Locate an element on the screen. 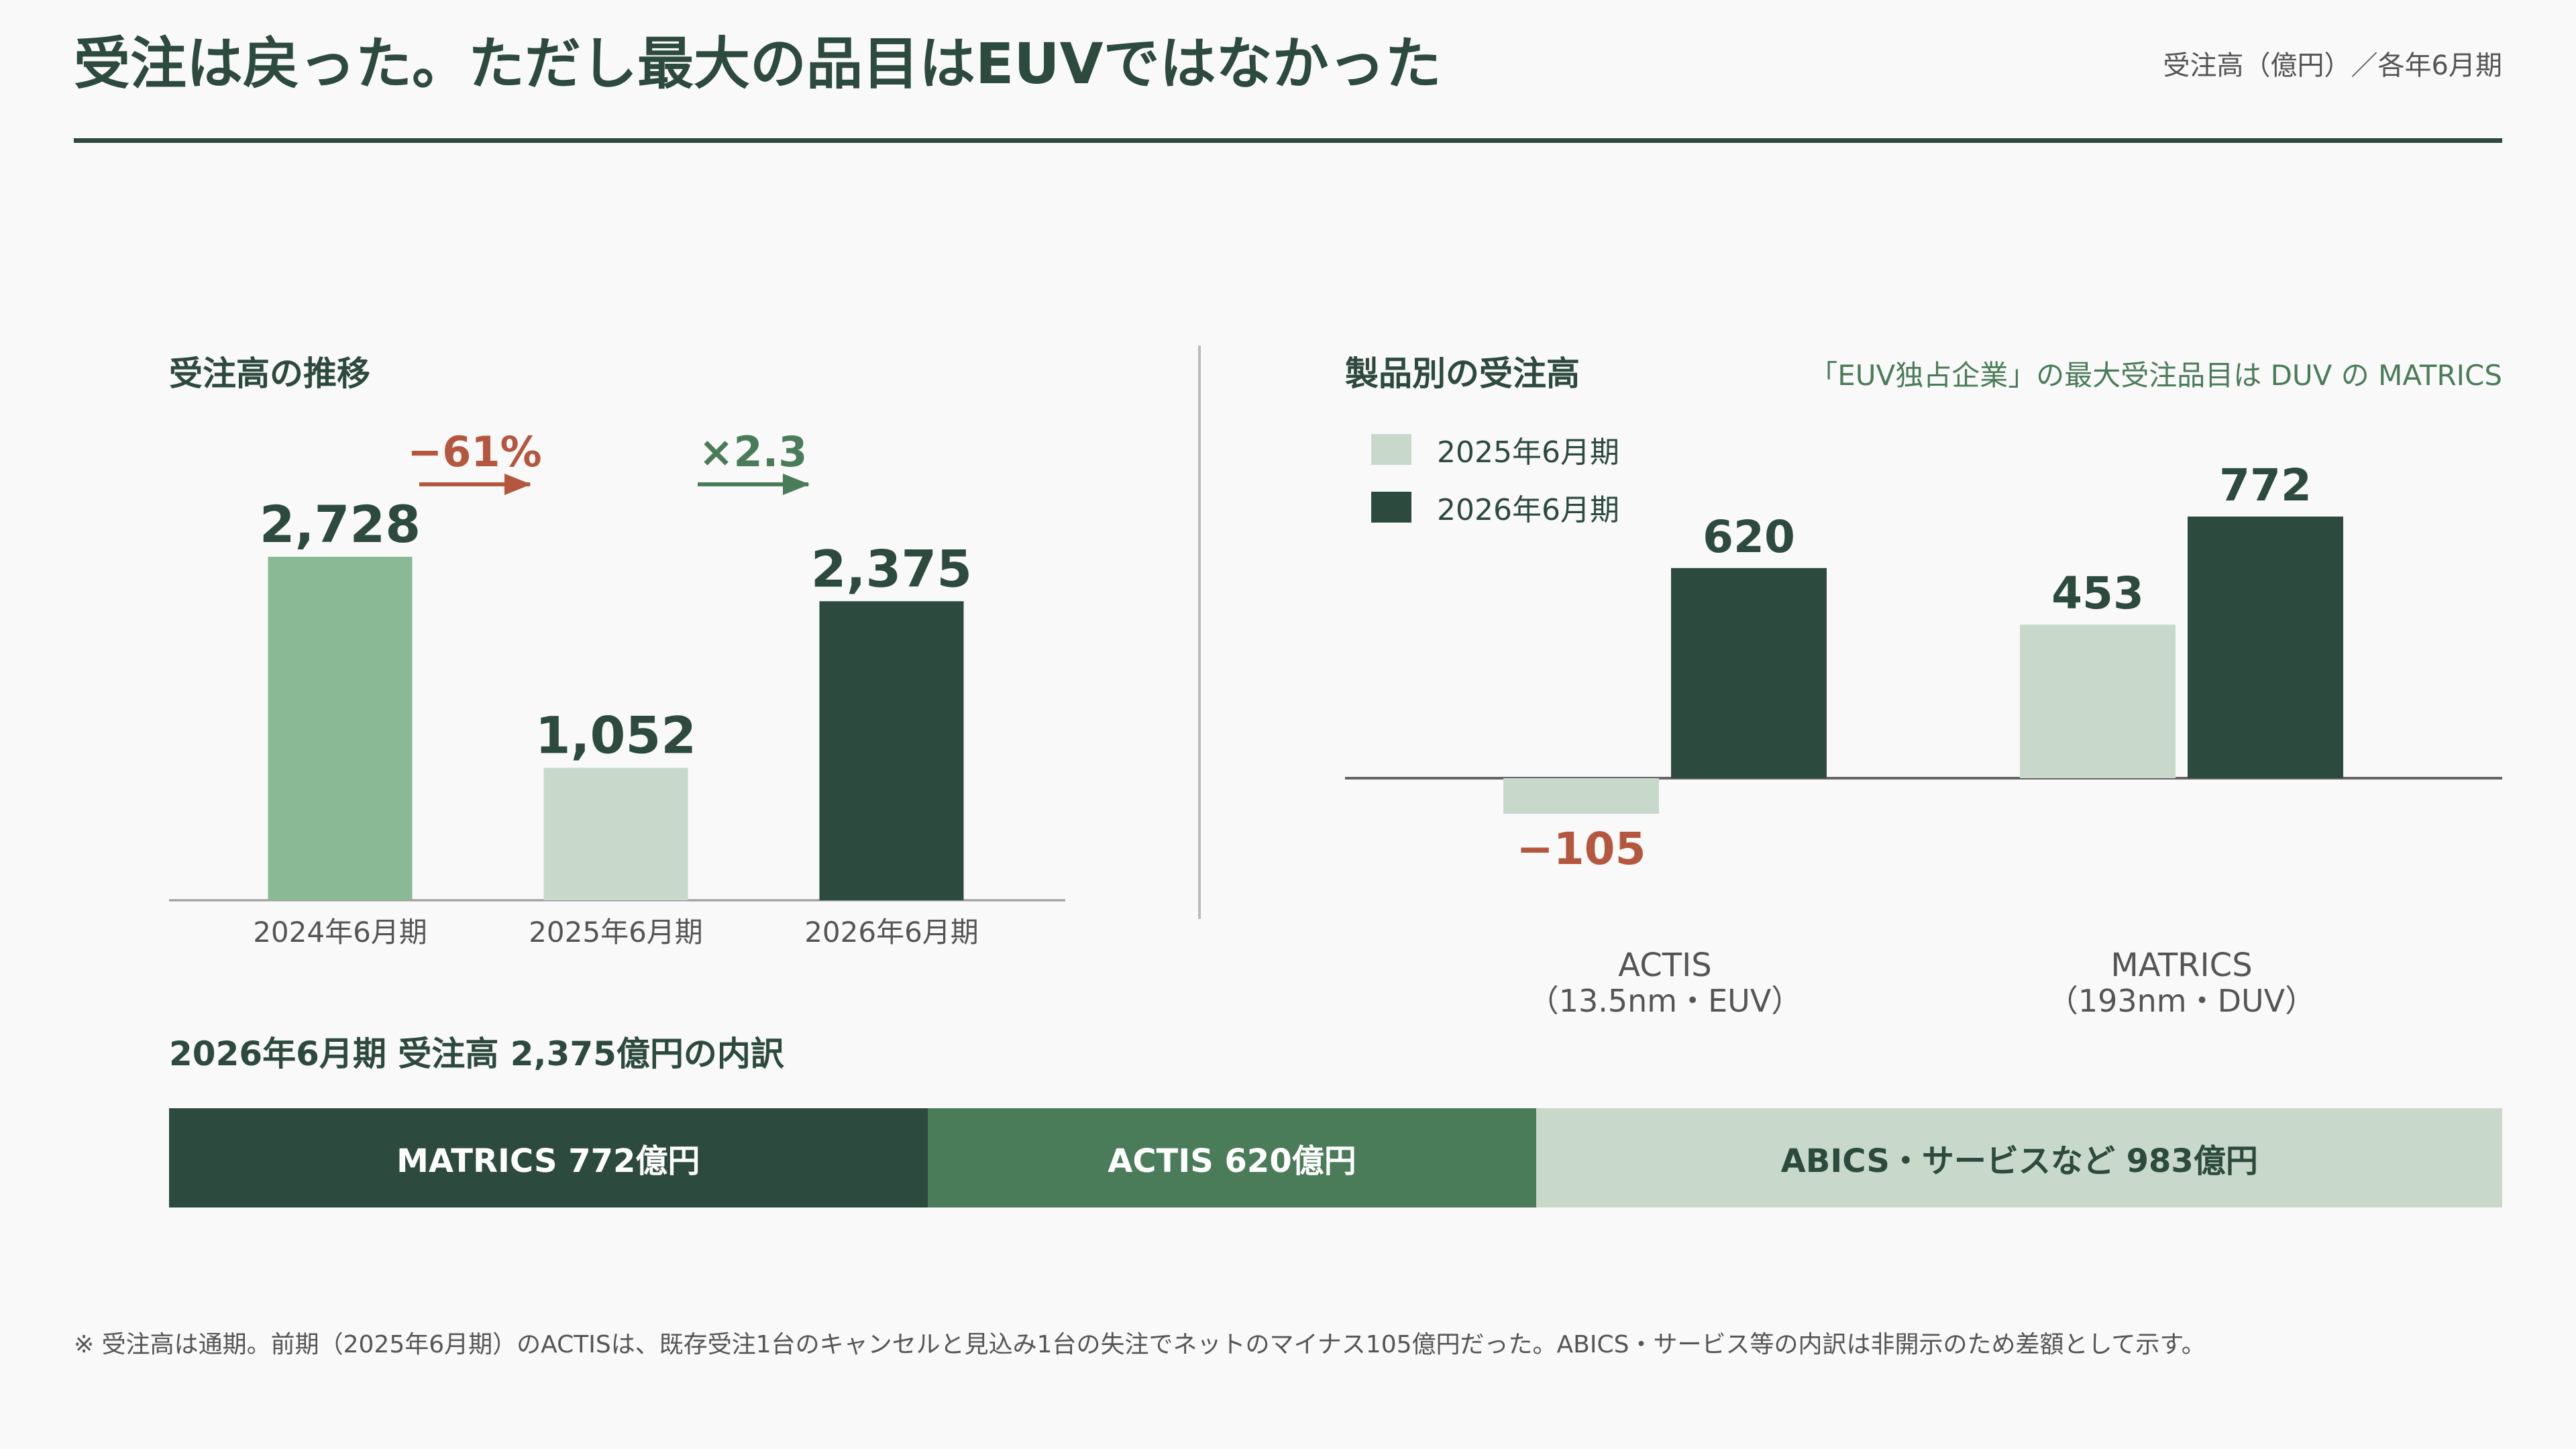 The height and width of the screenshot is (1449, 2576). title-rule is located at coordinates (1288, 140).